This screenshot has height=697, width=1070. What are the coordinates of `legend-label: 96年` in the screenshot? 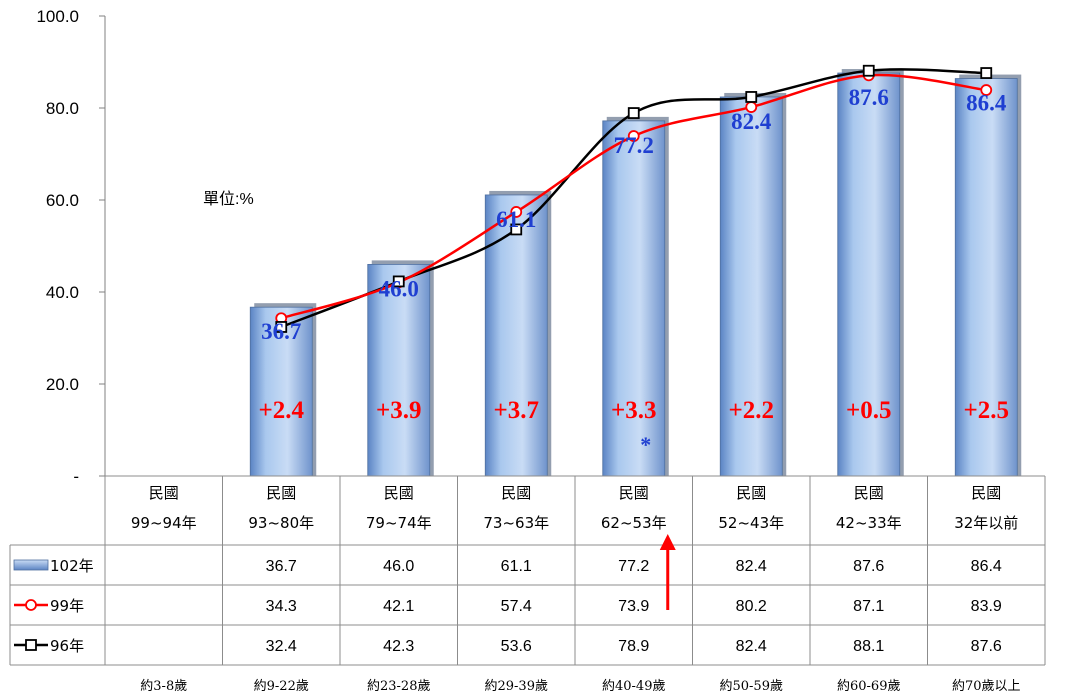 It's located at (67, 646).